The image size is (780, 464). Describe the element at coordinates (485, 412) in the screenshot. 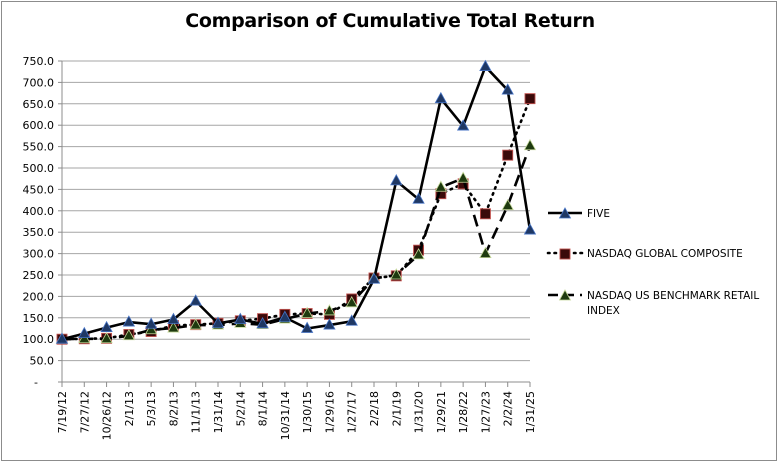

I see `x-tick-label: 1/27/23` at that location.